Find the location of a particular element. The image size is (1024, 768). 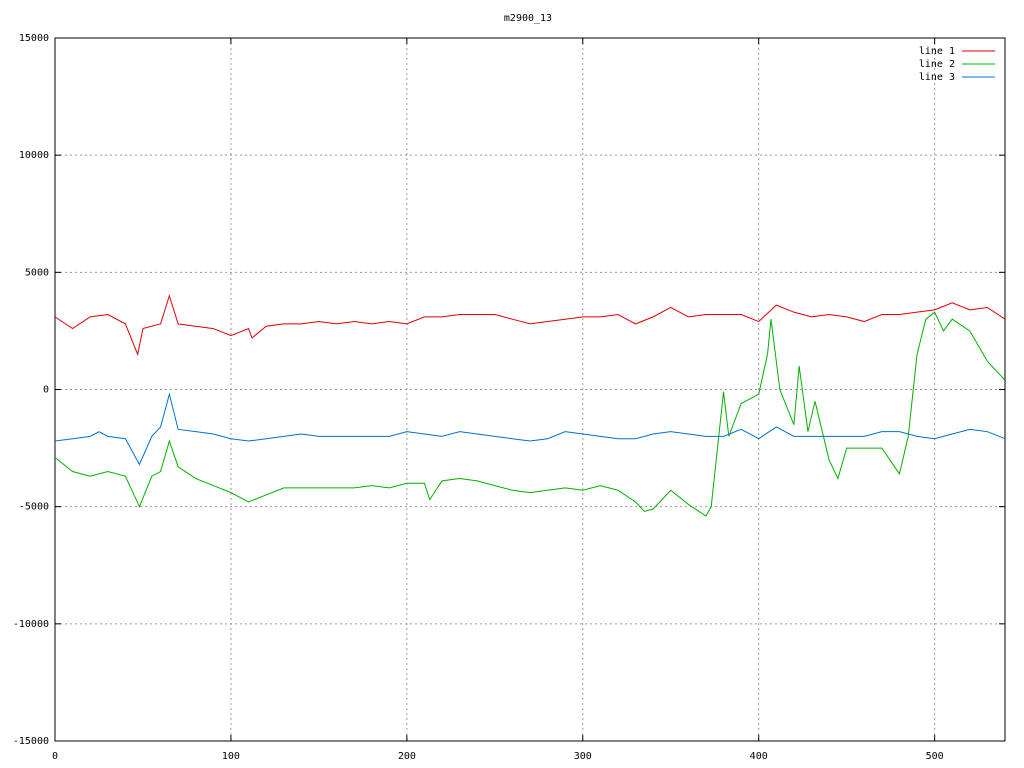

y-tick-label: 0 is located at coordinates (46, 390).